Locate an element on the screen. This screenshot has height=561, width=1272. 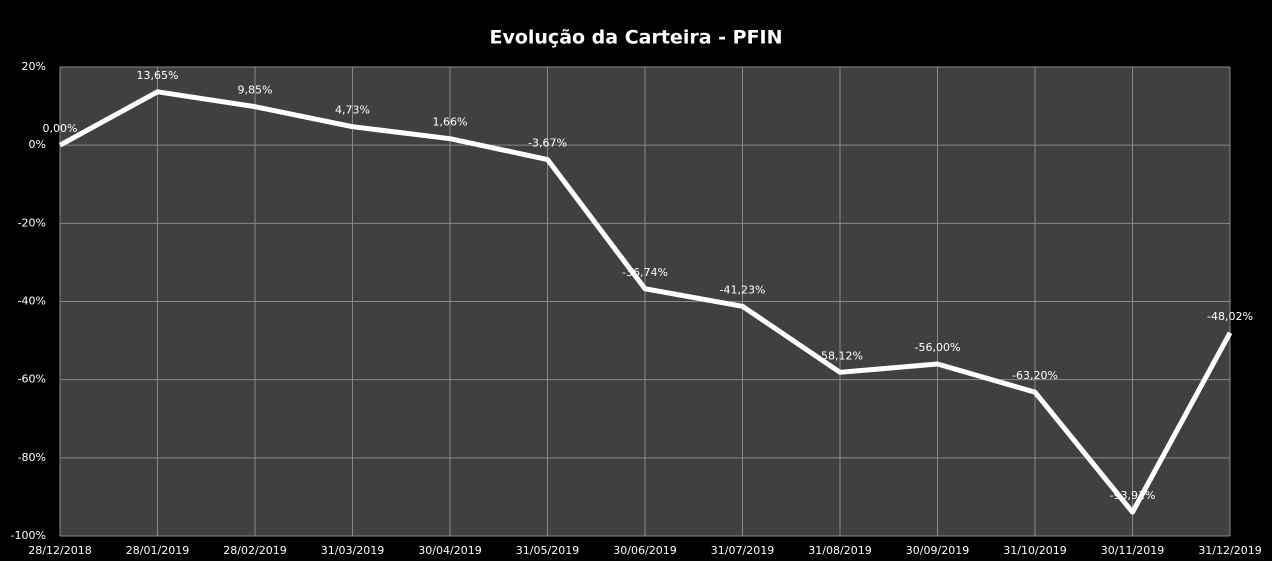
x-tick-label: 28/12/2018 is located at coordinates (59, 550).